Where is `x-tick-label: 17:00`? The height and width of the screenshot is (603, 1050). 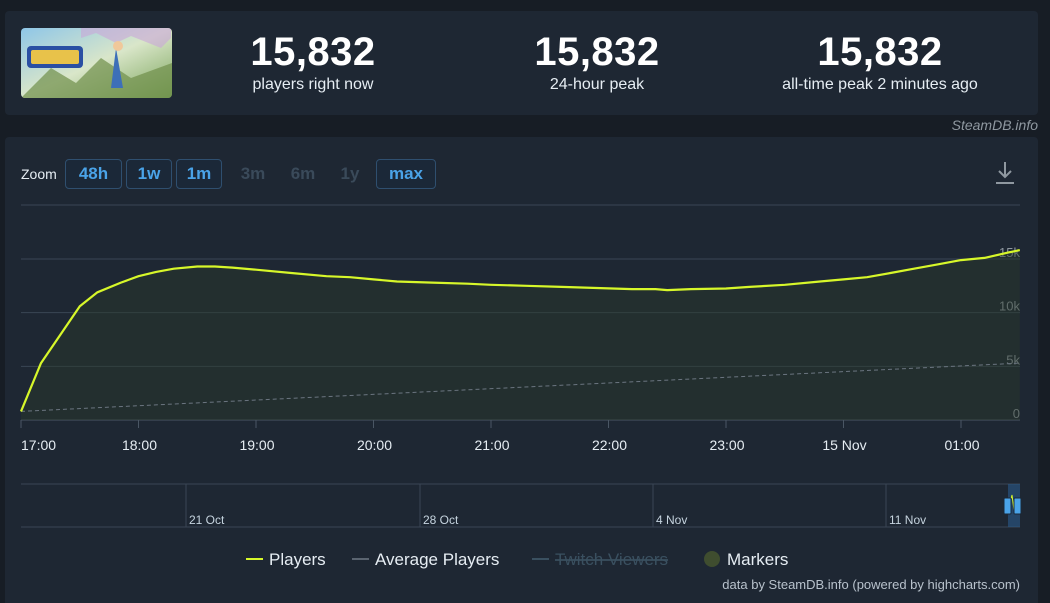
x-tick-label: 17:00 is located at coordinates (38, 445).